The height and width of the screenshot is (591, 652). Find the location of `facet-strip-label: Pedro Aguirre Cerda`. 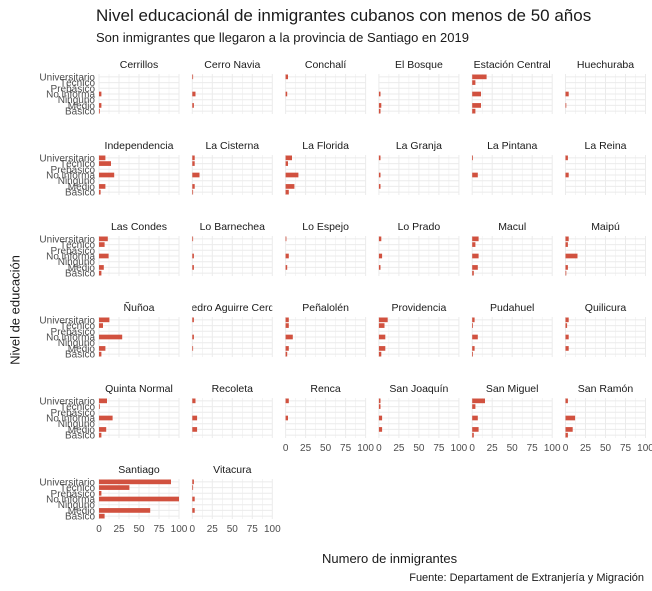

facet-strip-label: Pedro Aguirre Cerda is located at coordinates (232, 308).